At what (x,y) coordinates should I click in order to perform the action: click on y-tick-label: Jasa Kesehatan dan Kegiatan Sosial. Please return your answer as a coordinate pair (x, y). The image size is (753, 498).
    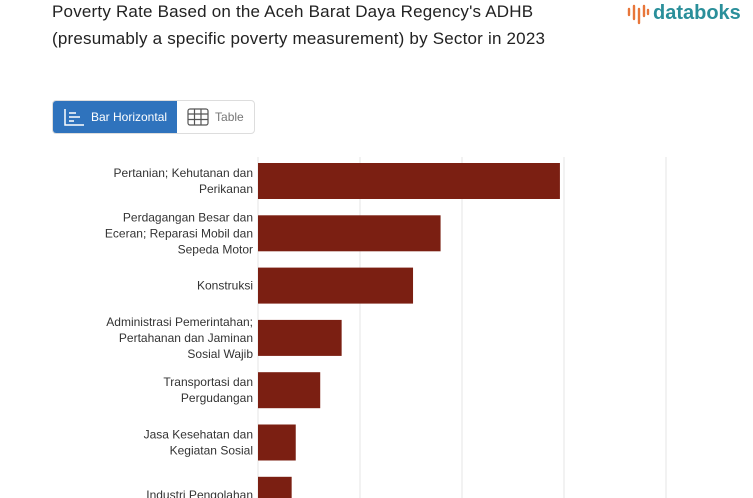
    Looking at the image, I should click on (198, 443).